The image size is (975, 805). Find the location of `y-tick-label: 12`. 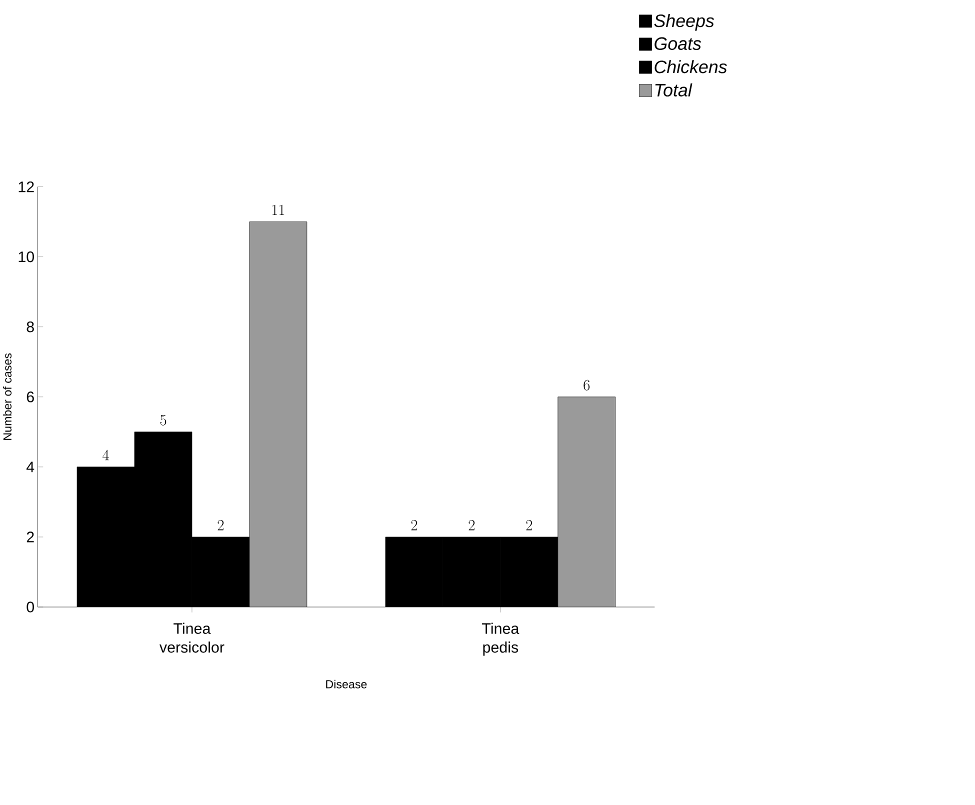

y-tick-label: 12 is located at coordinates (26, 187).